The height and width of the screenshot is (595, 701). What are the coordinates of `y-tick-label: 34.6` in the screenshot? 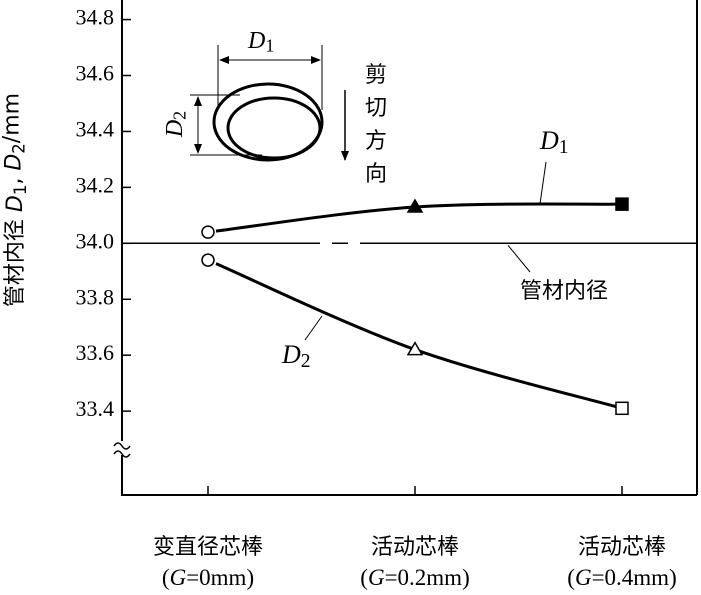 It's located at (95, 73).